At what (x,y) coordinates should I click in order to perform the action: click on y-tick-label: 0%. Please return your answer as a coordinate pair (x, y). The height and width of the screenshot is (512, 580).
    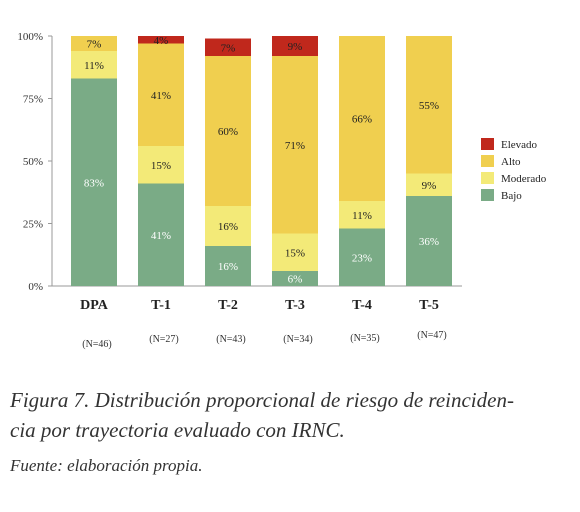
    Looking at the image, I should click on (35, 287).